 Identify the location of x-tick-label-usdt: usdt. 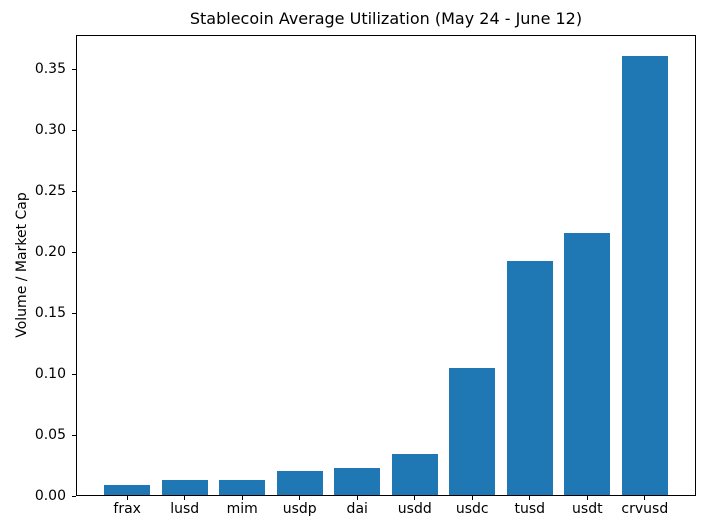
(587, 509).